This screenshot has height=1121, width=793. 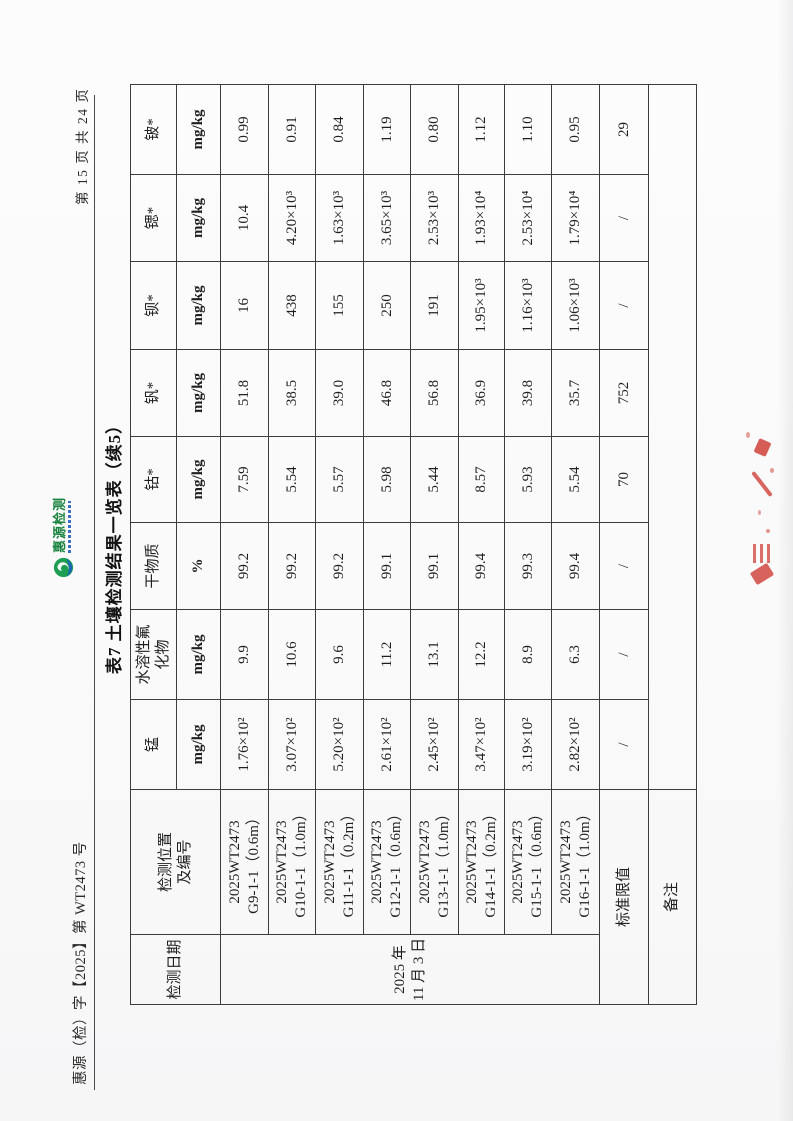 I want to click on sample-id-cell: 2025WT2473 G9-1-1（0.6m）, so click(x=244, y=862).